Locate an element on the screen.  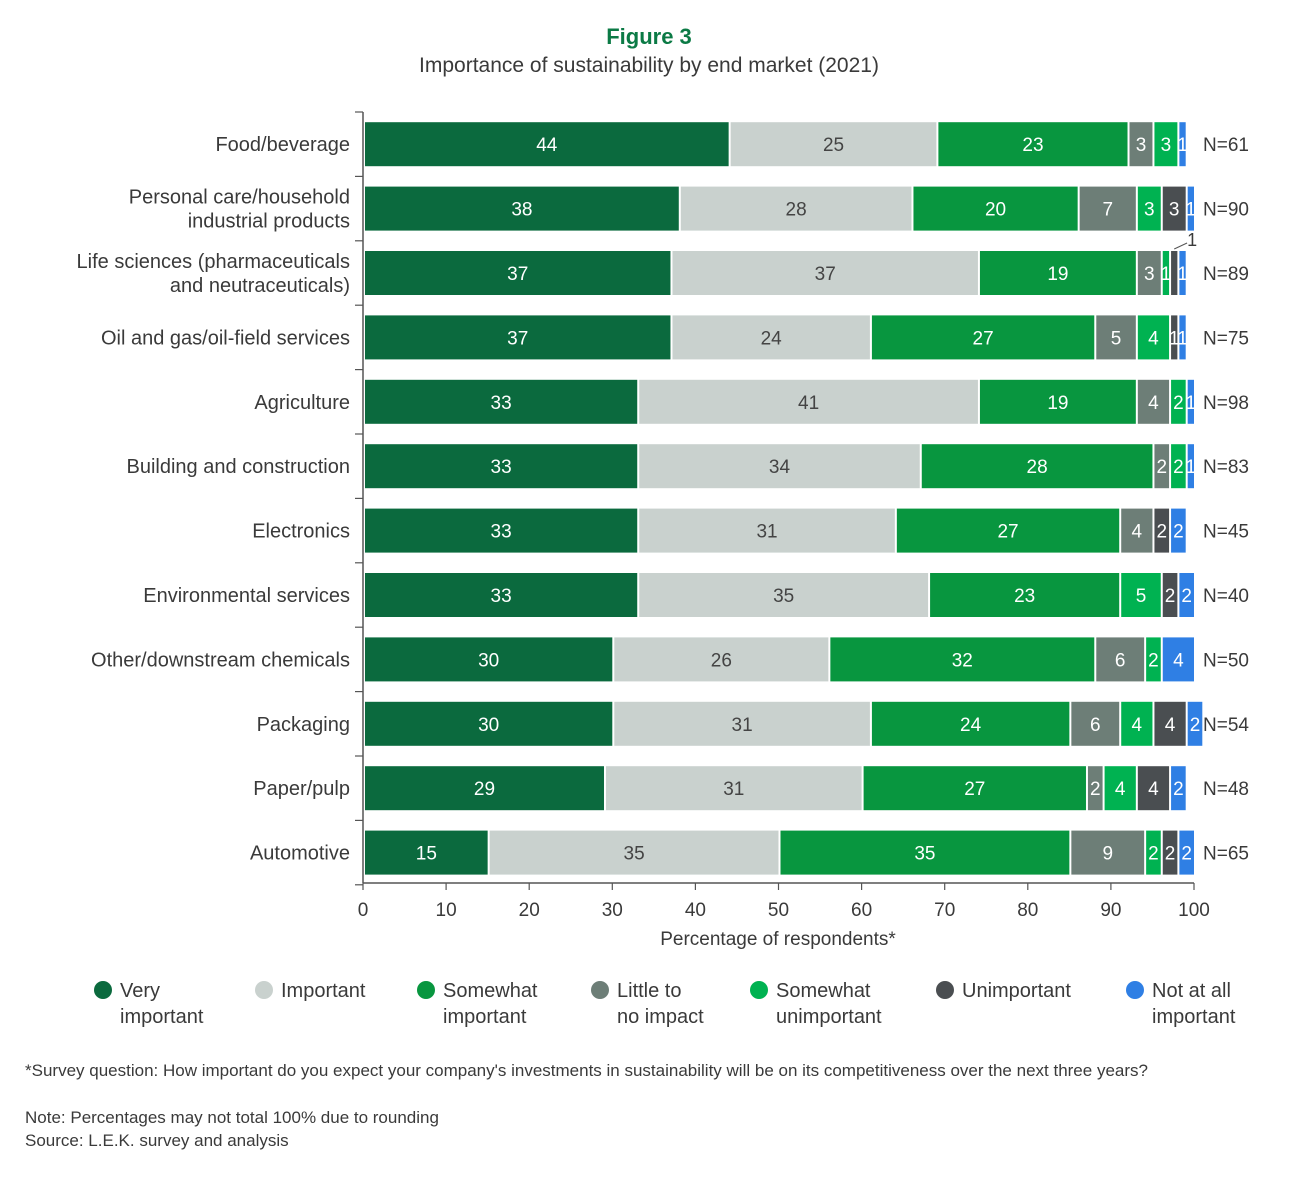
data-label: 44 is located at coordinates (547, 145).